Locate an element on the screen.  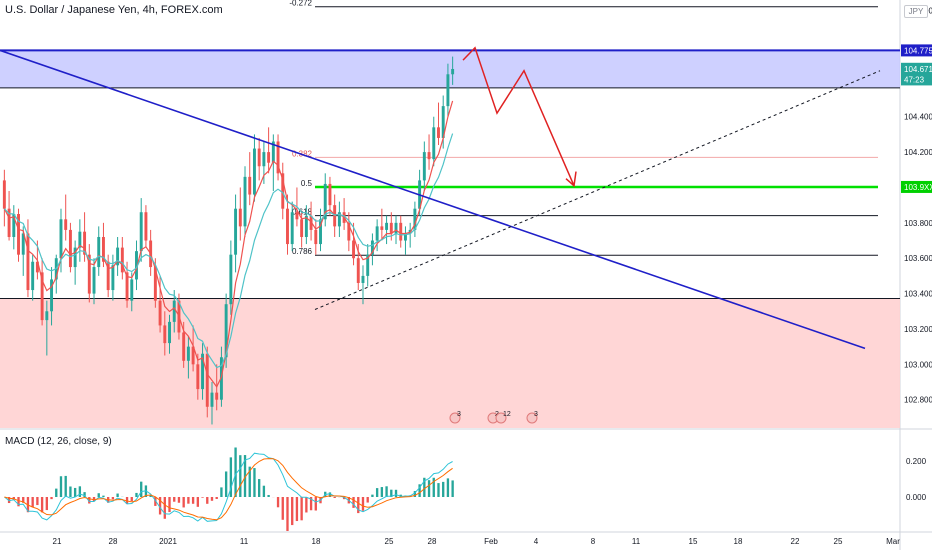
price-scale-bg is located at coordinates (916, 275).